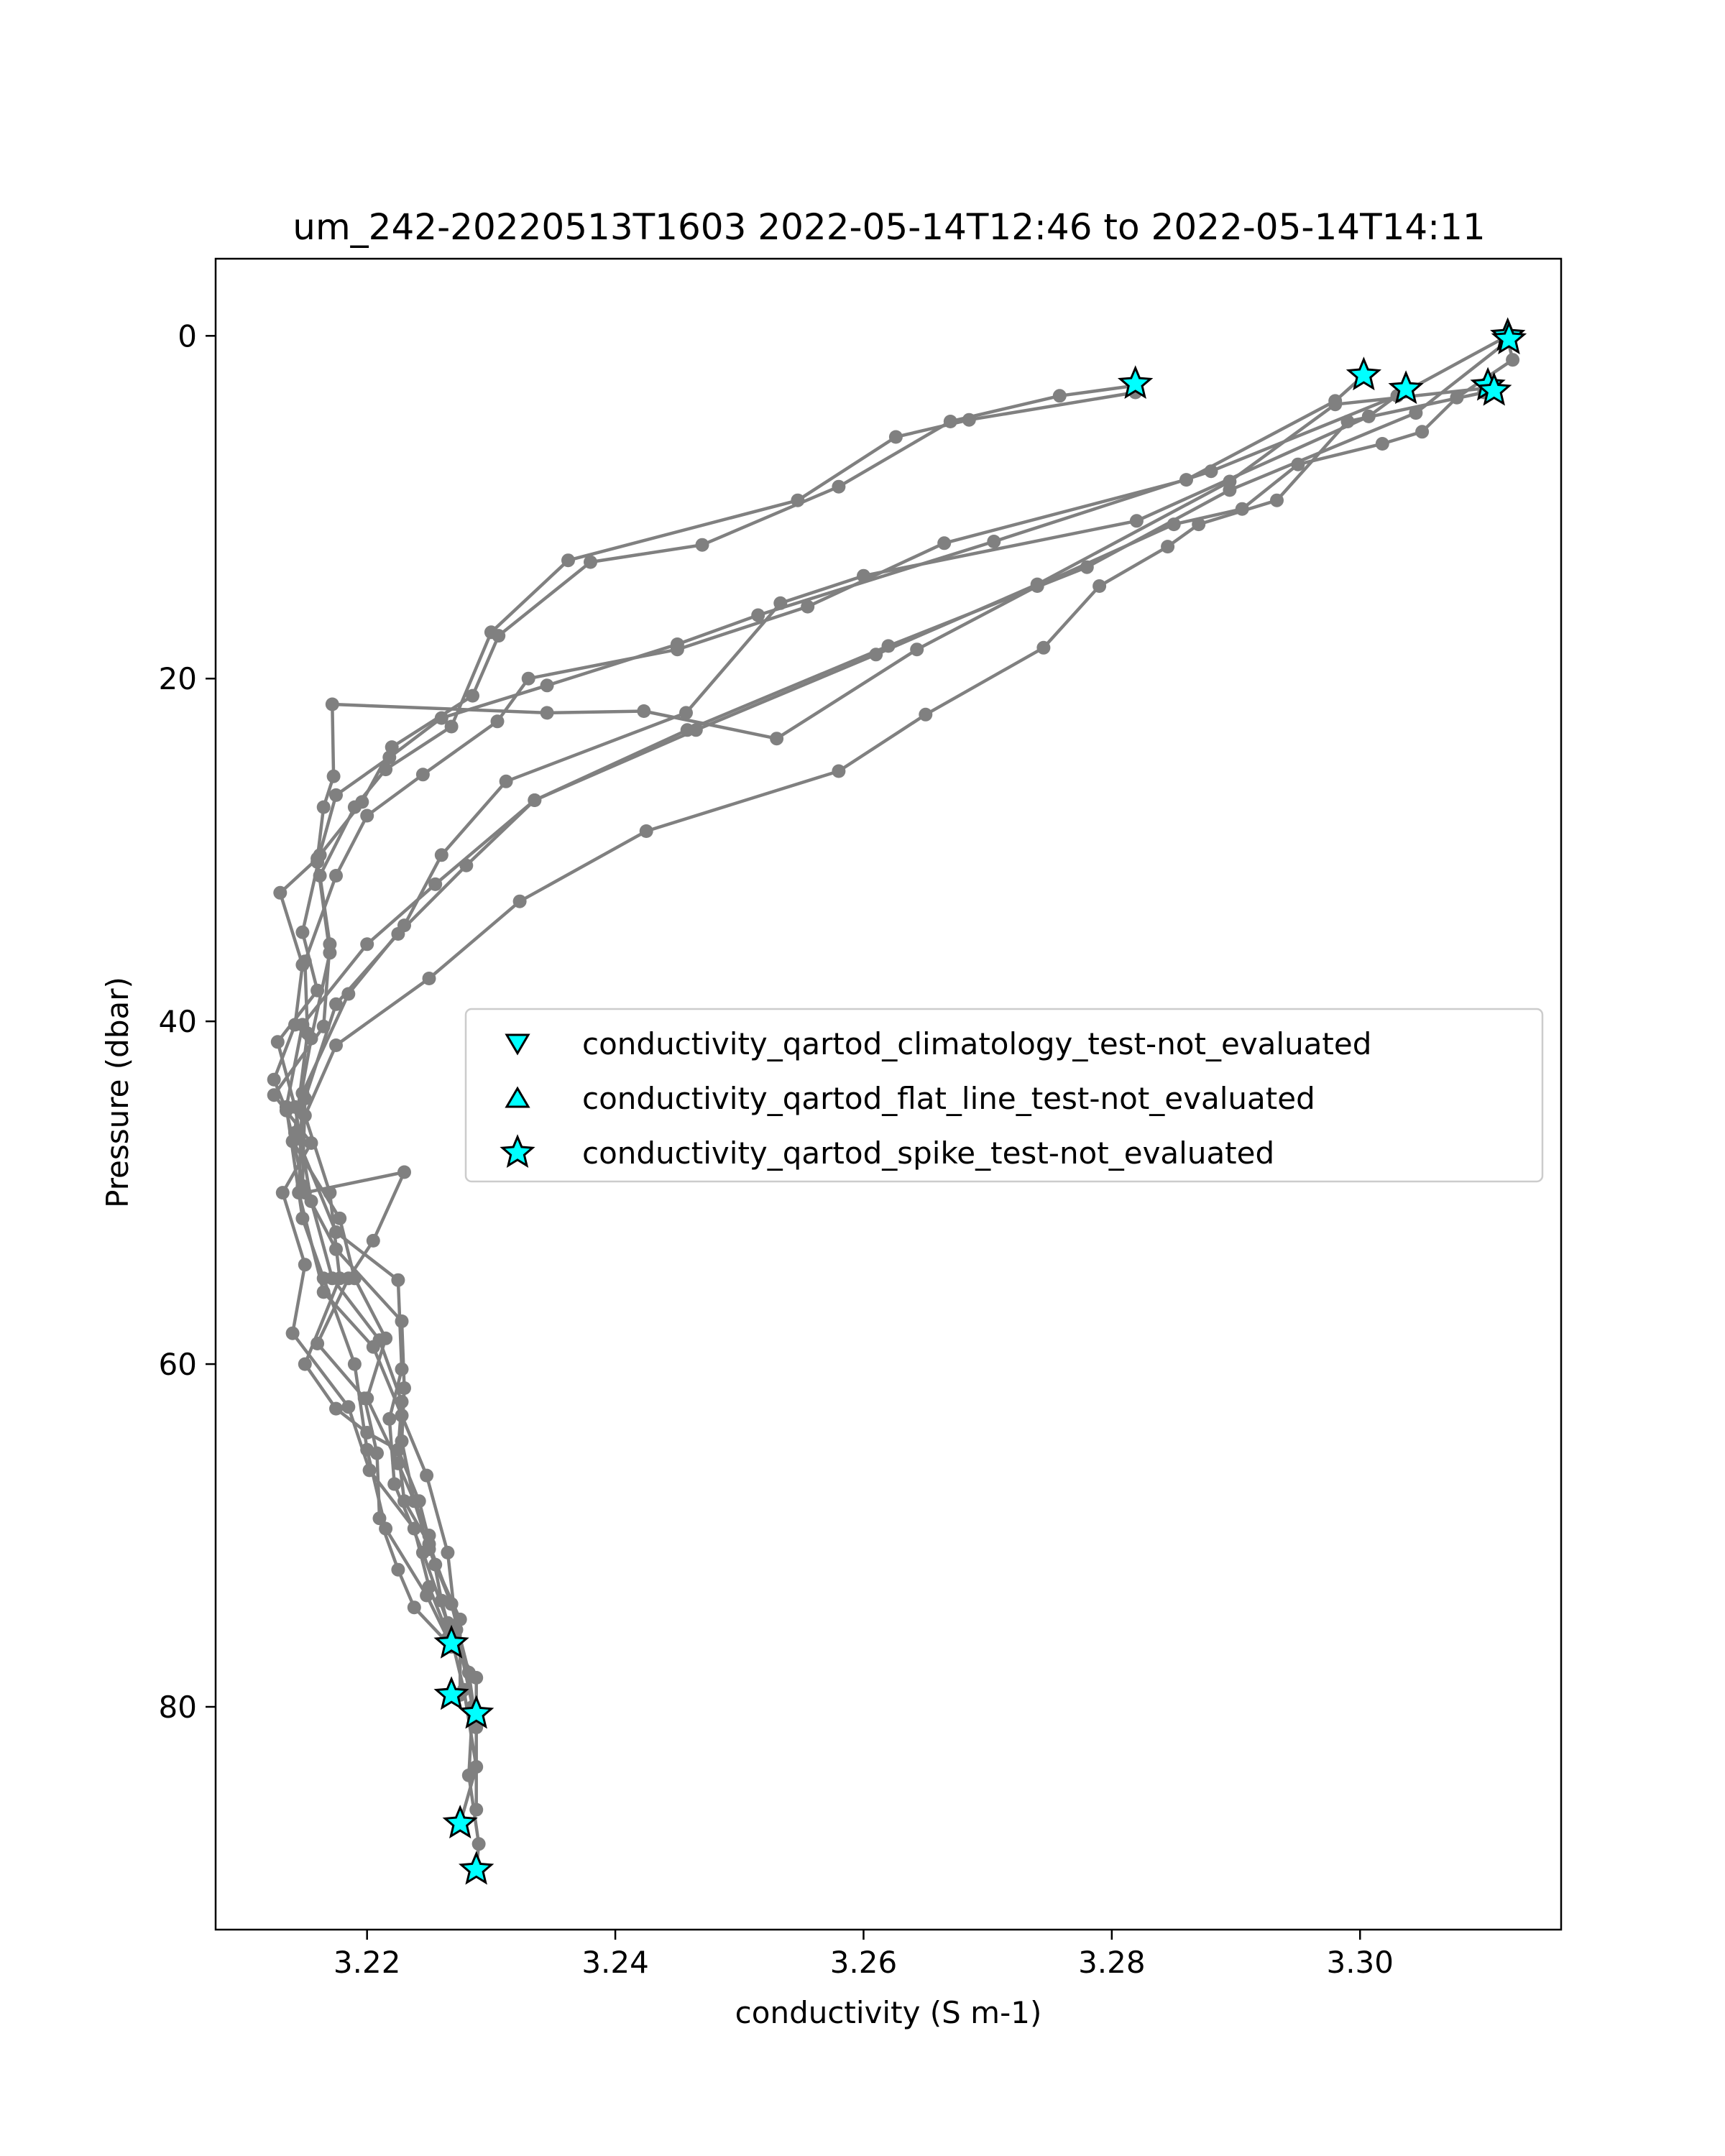  Describe the element at coordinates (178, 1021) in the screenshot. I see `y-tick-label: 40` at that location.